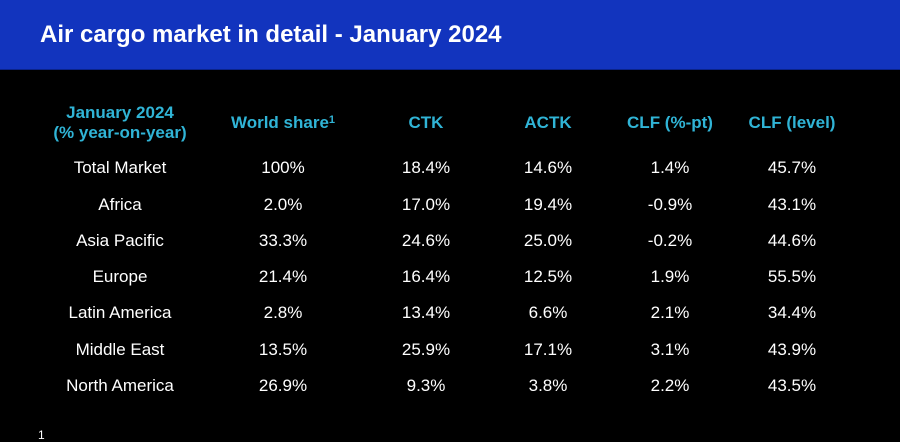 The width and height of the screenshot is (900, 442). Describe the element at coordinates (670, 385) in the screenshot. I see `clf-pt-cell: 2.2%` at that location.